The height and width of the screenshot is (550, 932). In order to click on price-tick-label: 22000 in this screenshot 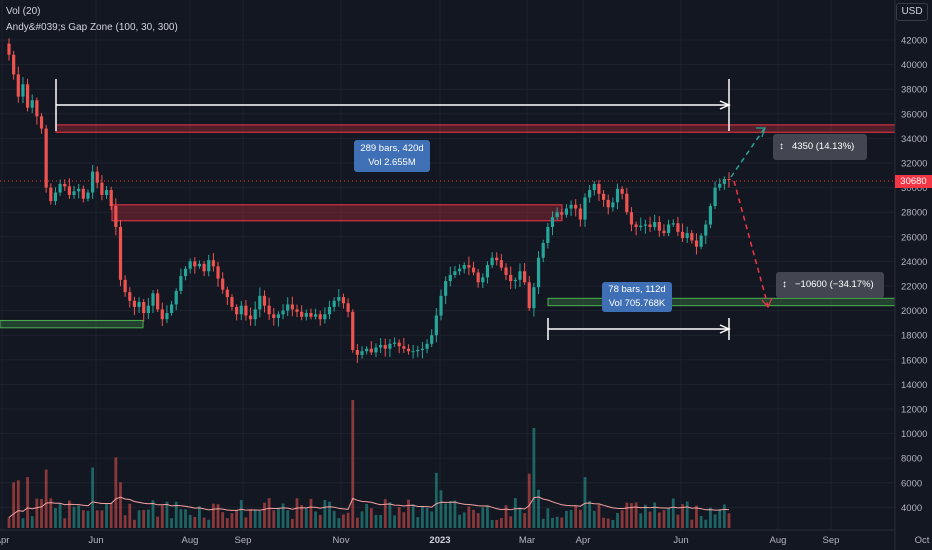, I will do `click(914, 287)`.